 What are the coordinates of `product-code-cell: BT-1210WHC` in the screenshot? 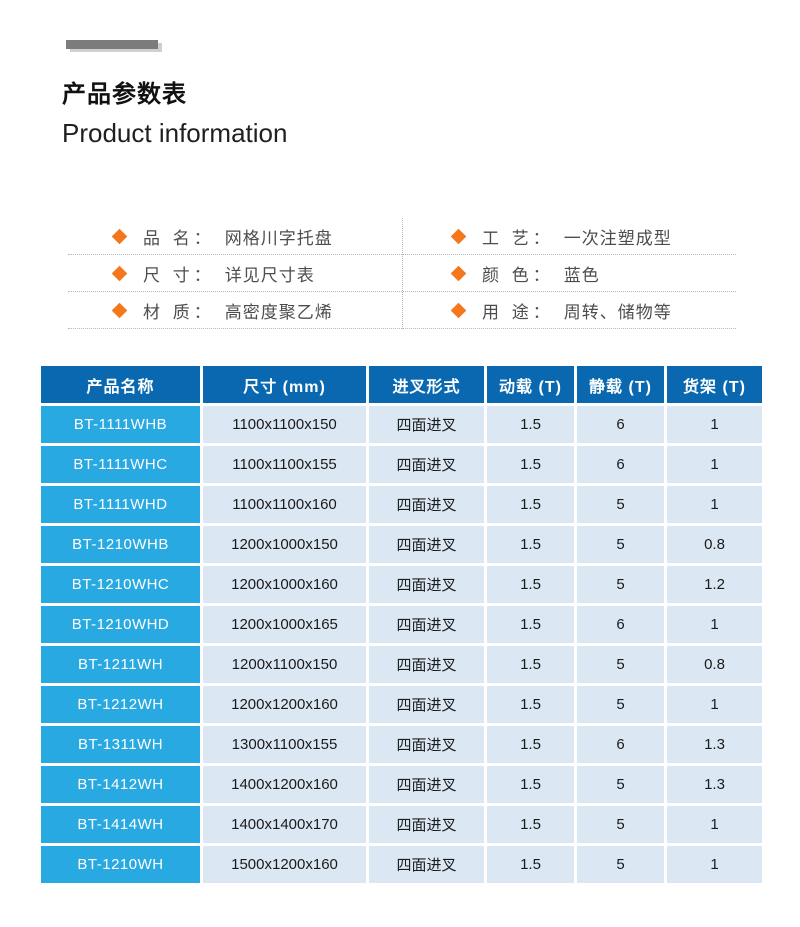 It's located at (120, 584).